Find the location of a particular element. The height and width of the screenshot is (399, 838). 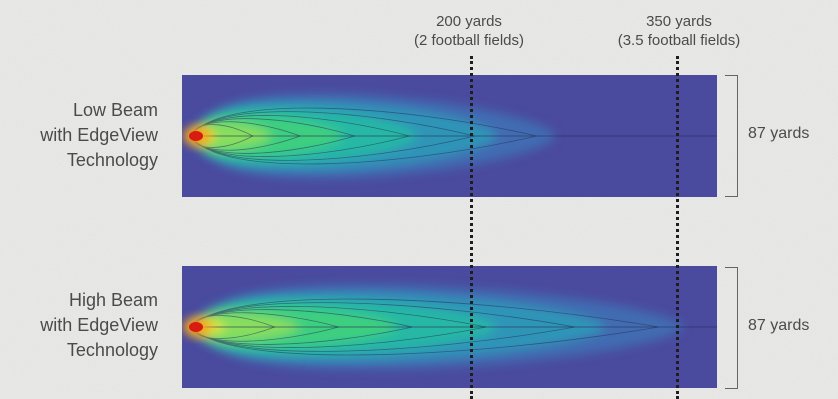

beam-label-high: High Beam with EdgeView Technology is located at coordinates (99, 325).